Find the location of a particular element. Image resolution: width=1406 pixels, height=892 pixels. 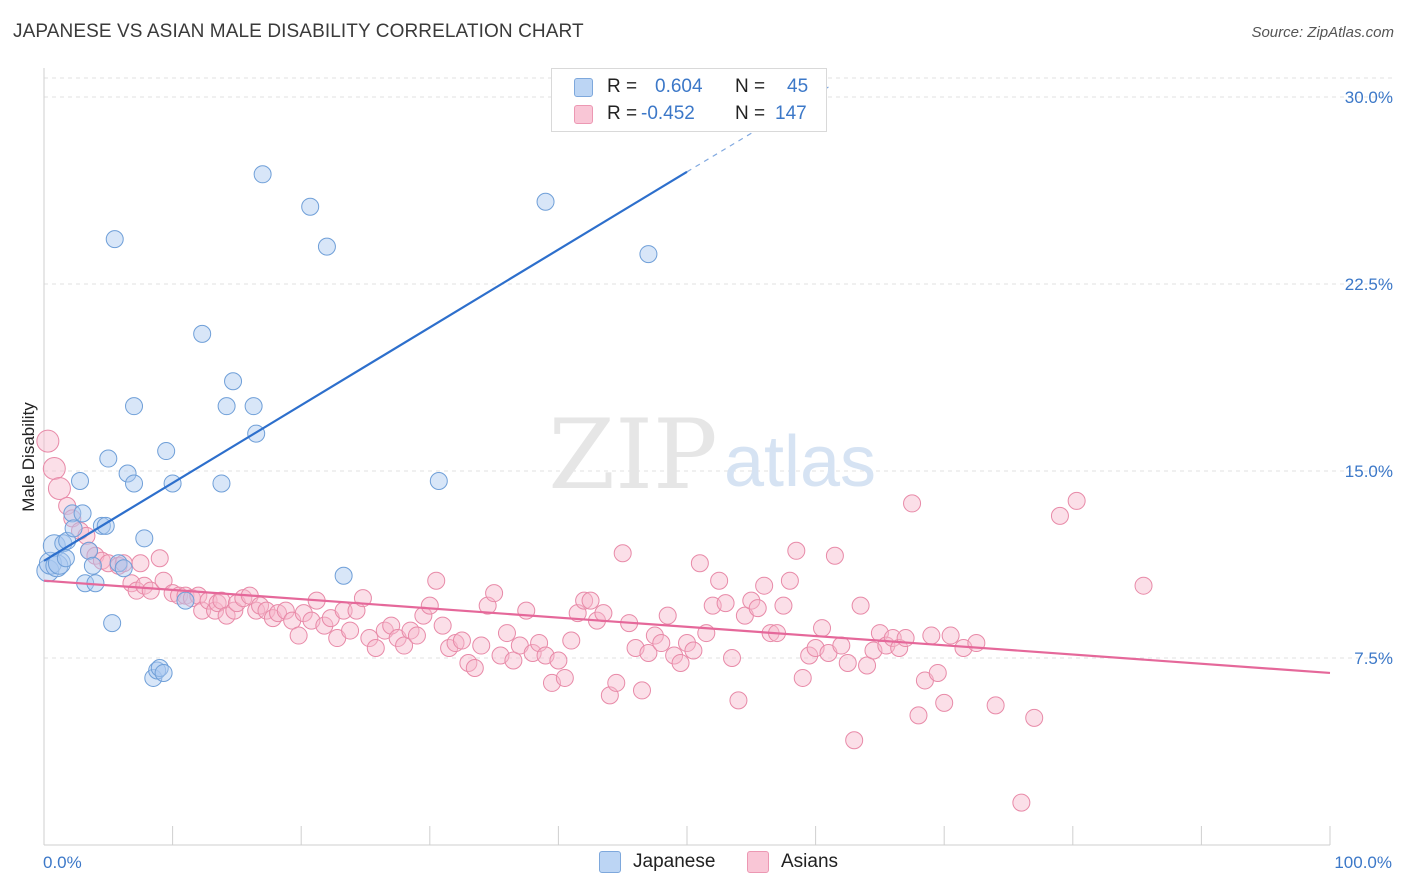

legend-n-value: 147 is located at coordinates (791, 113).